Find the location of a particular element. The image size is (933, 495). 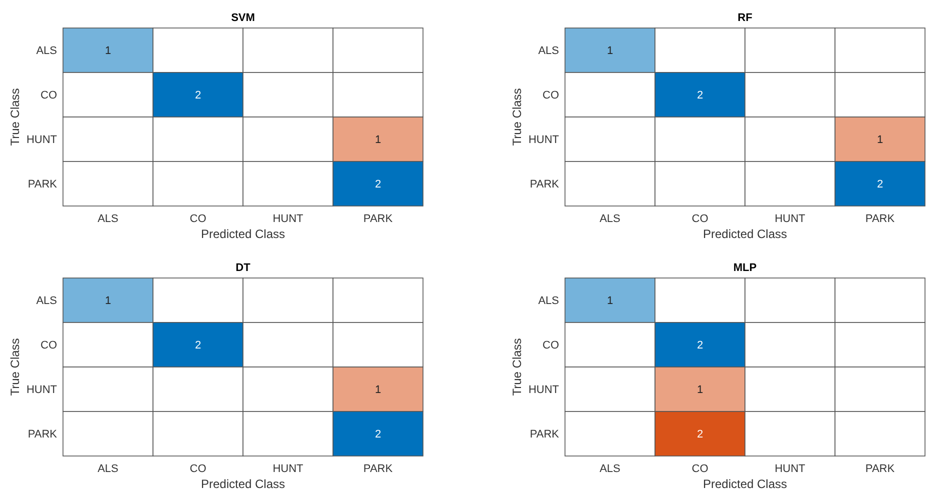

chart-title: RF is located at coordinates (745, 18).